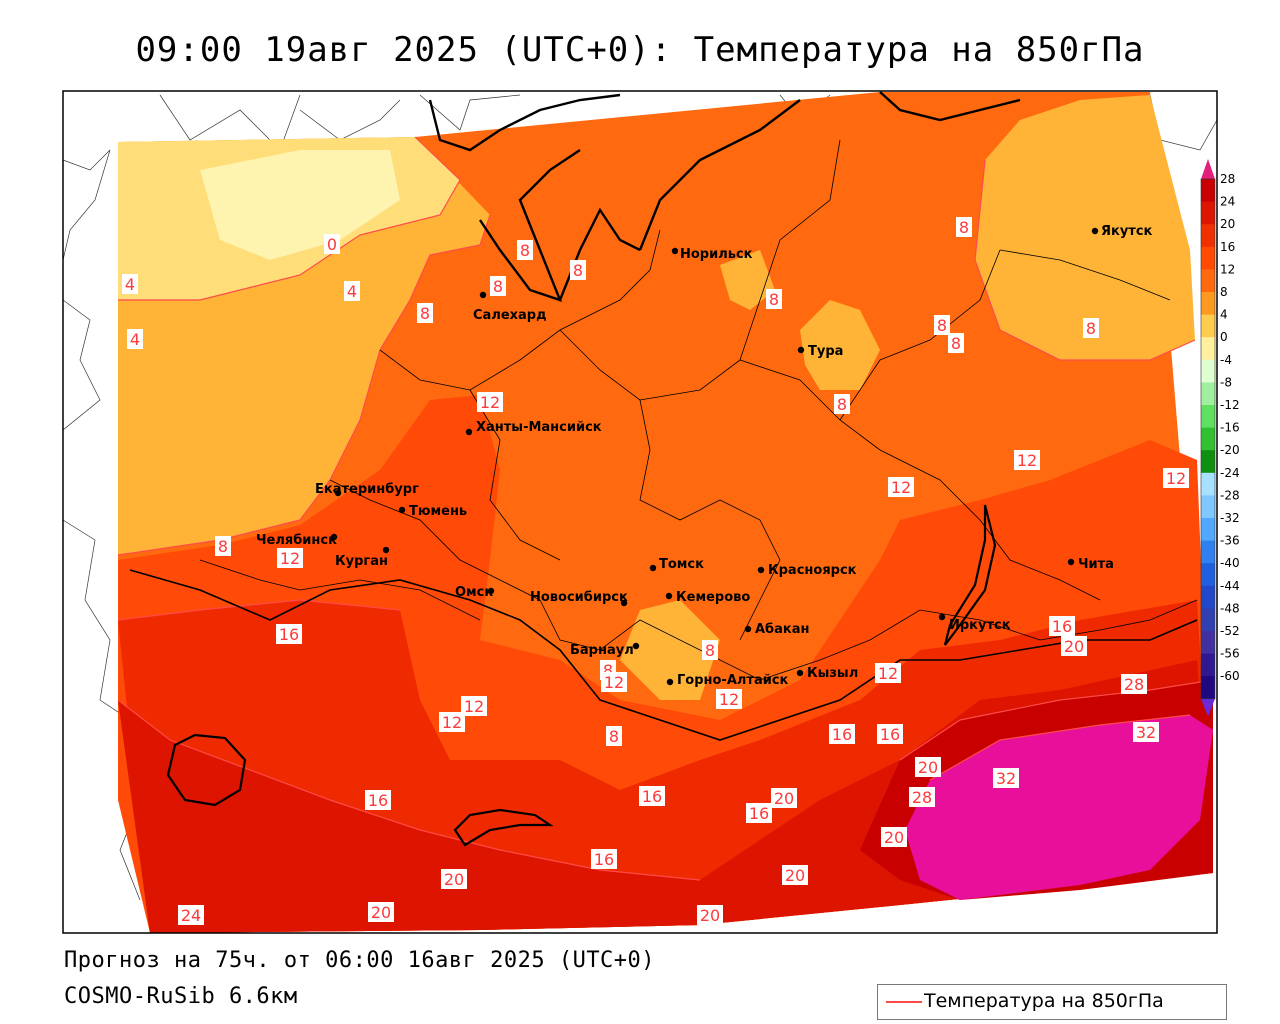 The width and height of the screenshot is (1280, 1024). What do you see at coordinates (1227, 269) in the screenshot?
I see `colorbar-tick-label: 12` at bounding box center [1227, 269].